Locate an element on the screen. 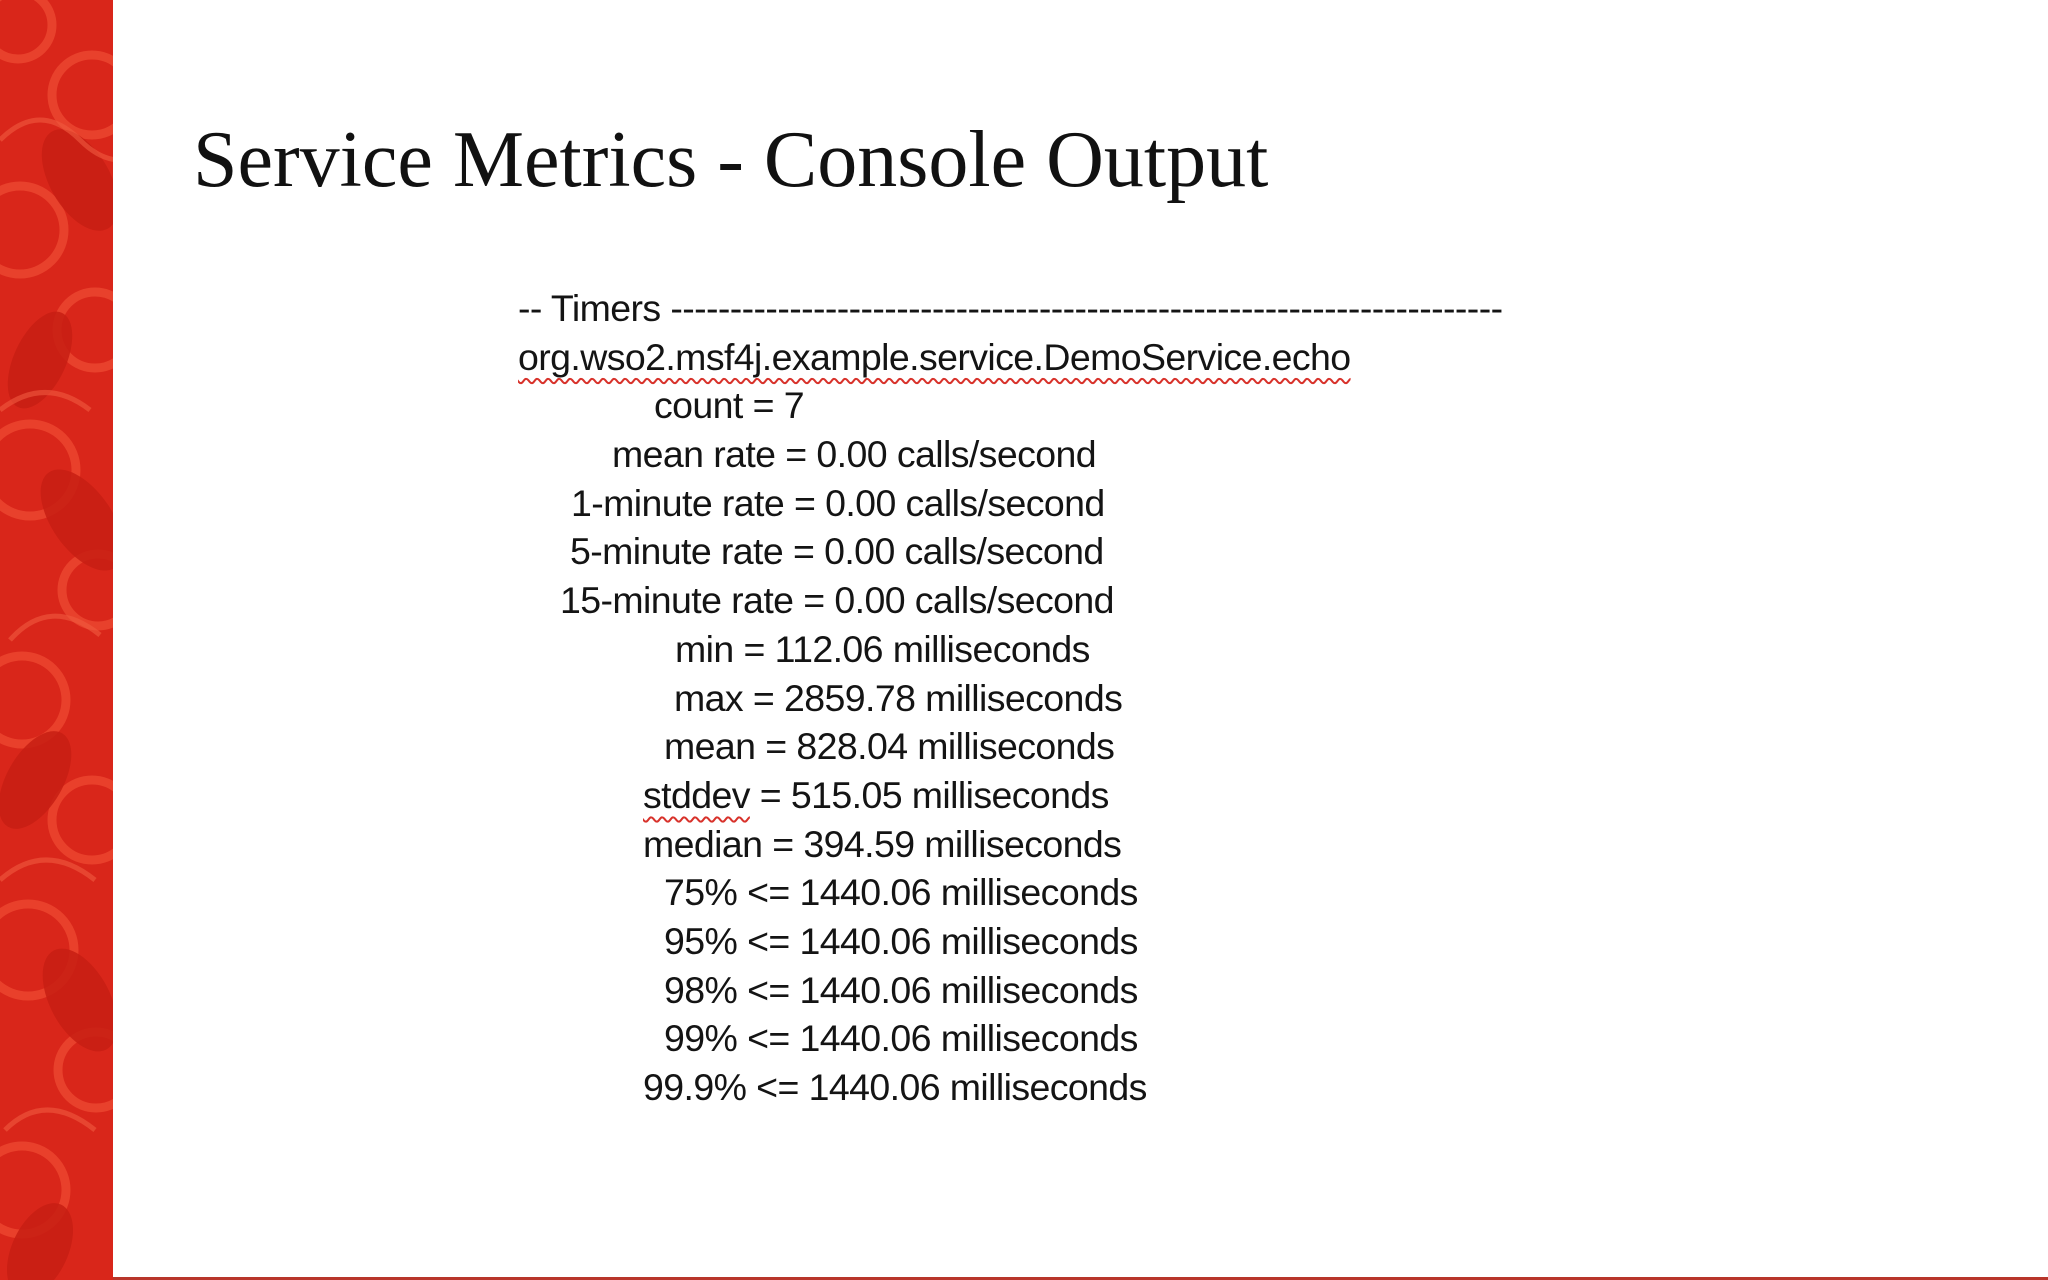  metric-line-max: max = 2859.78 milliseconds is located at coordinates (1204, 698).